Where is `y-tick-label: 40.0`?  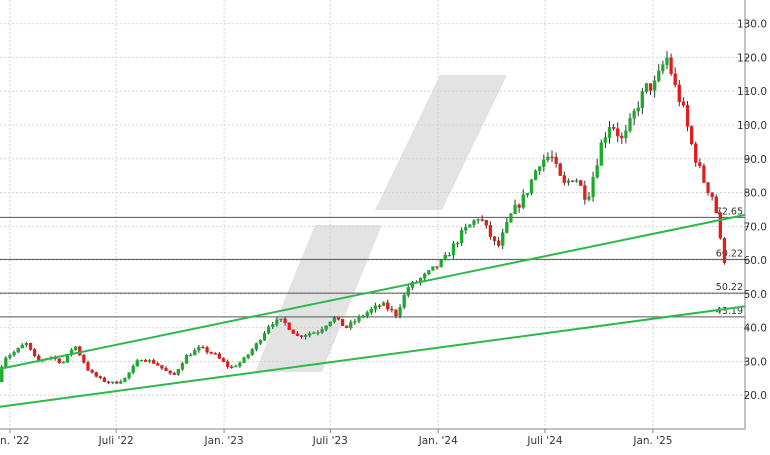
y-tick-label: 40.0 is located at coordinates (755, 329).